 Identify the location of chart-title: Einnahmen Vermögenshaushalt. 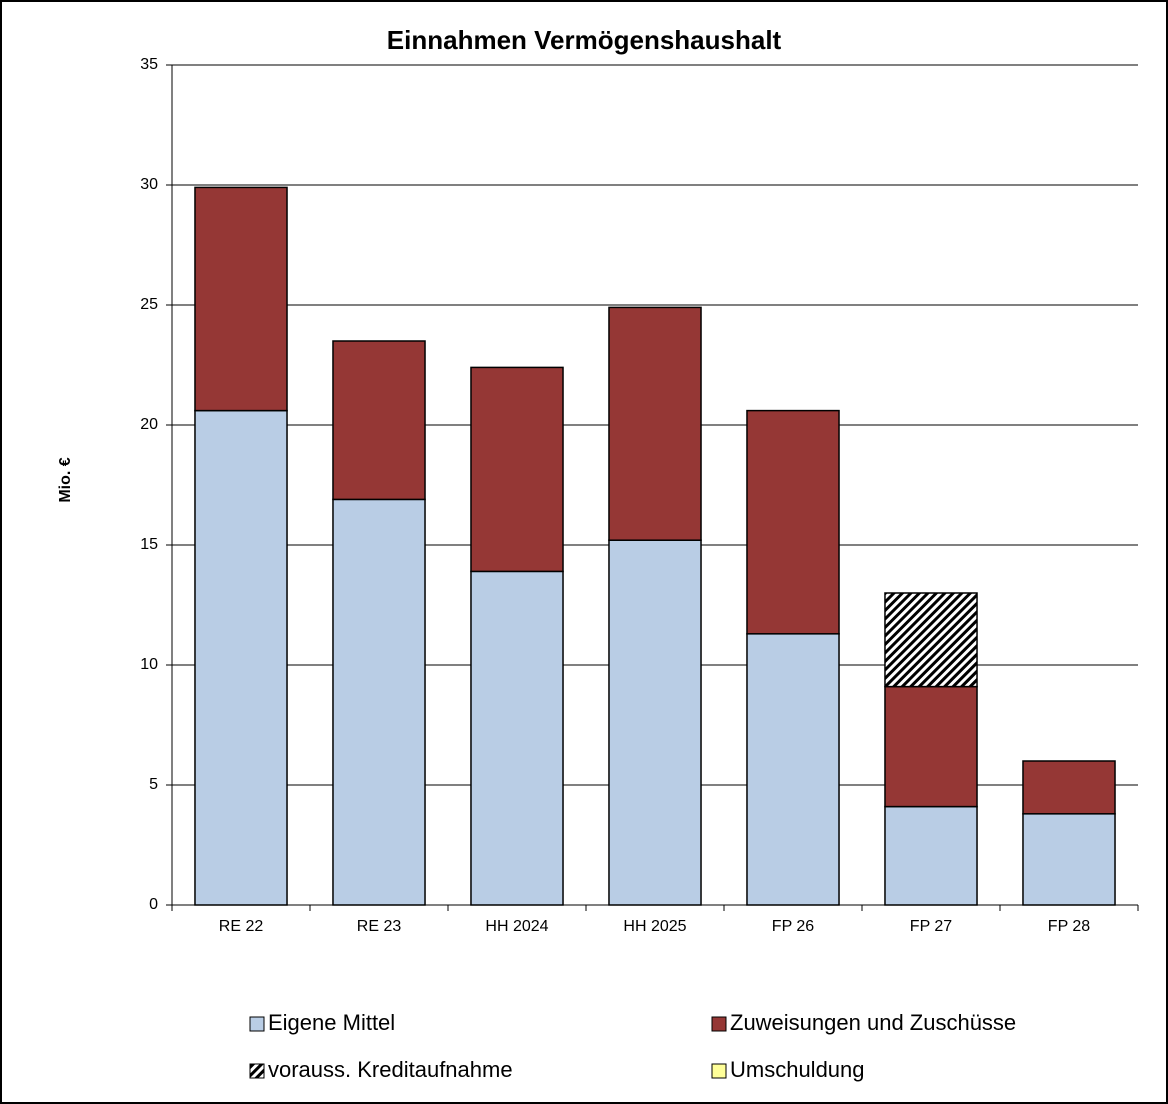
(584, 40).